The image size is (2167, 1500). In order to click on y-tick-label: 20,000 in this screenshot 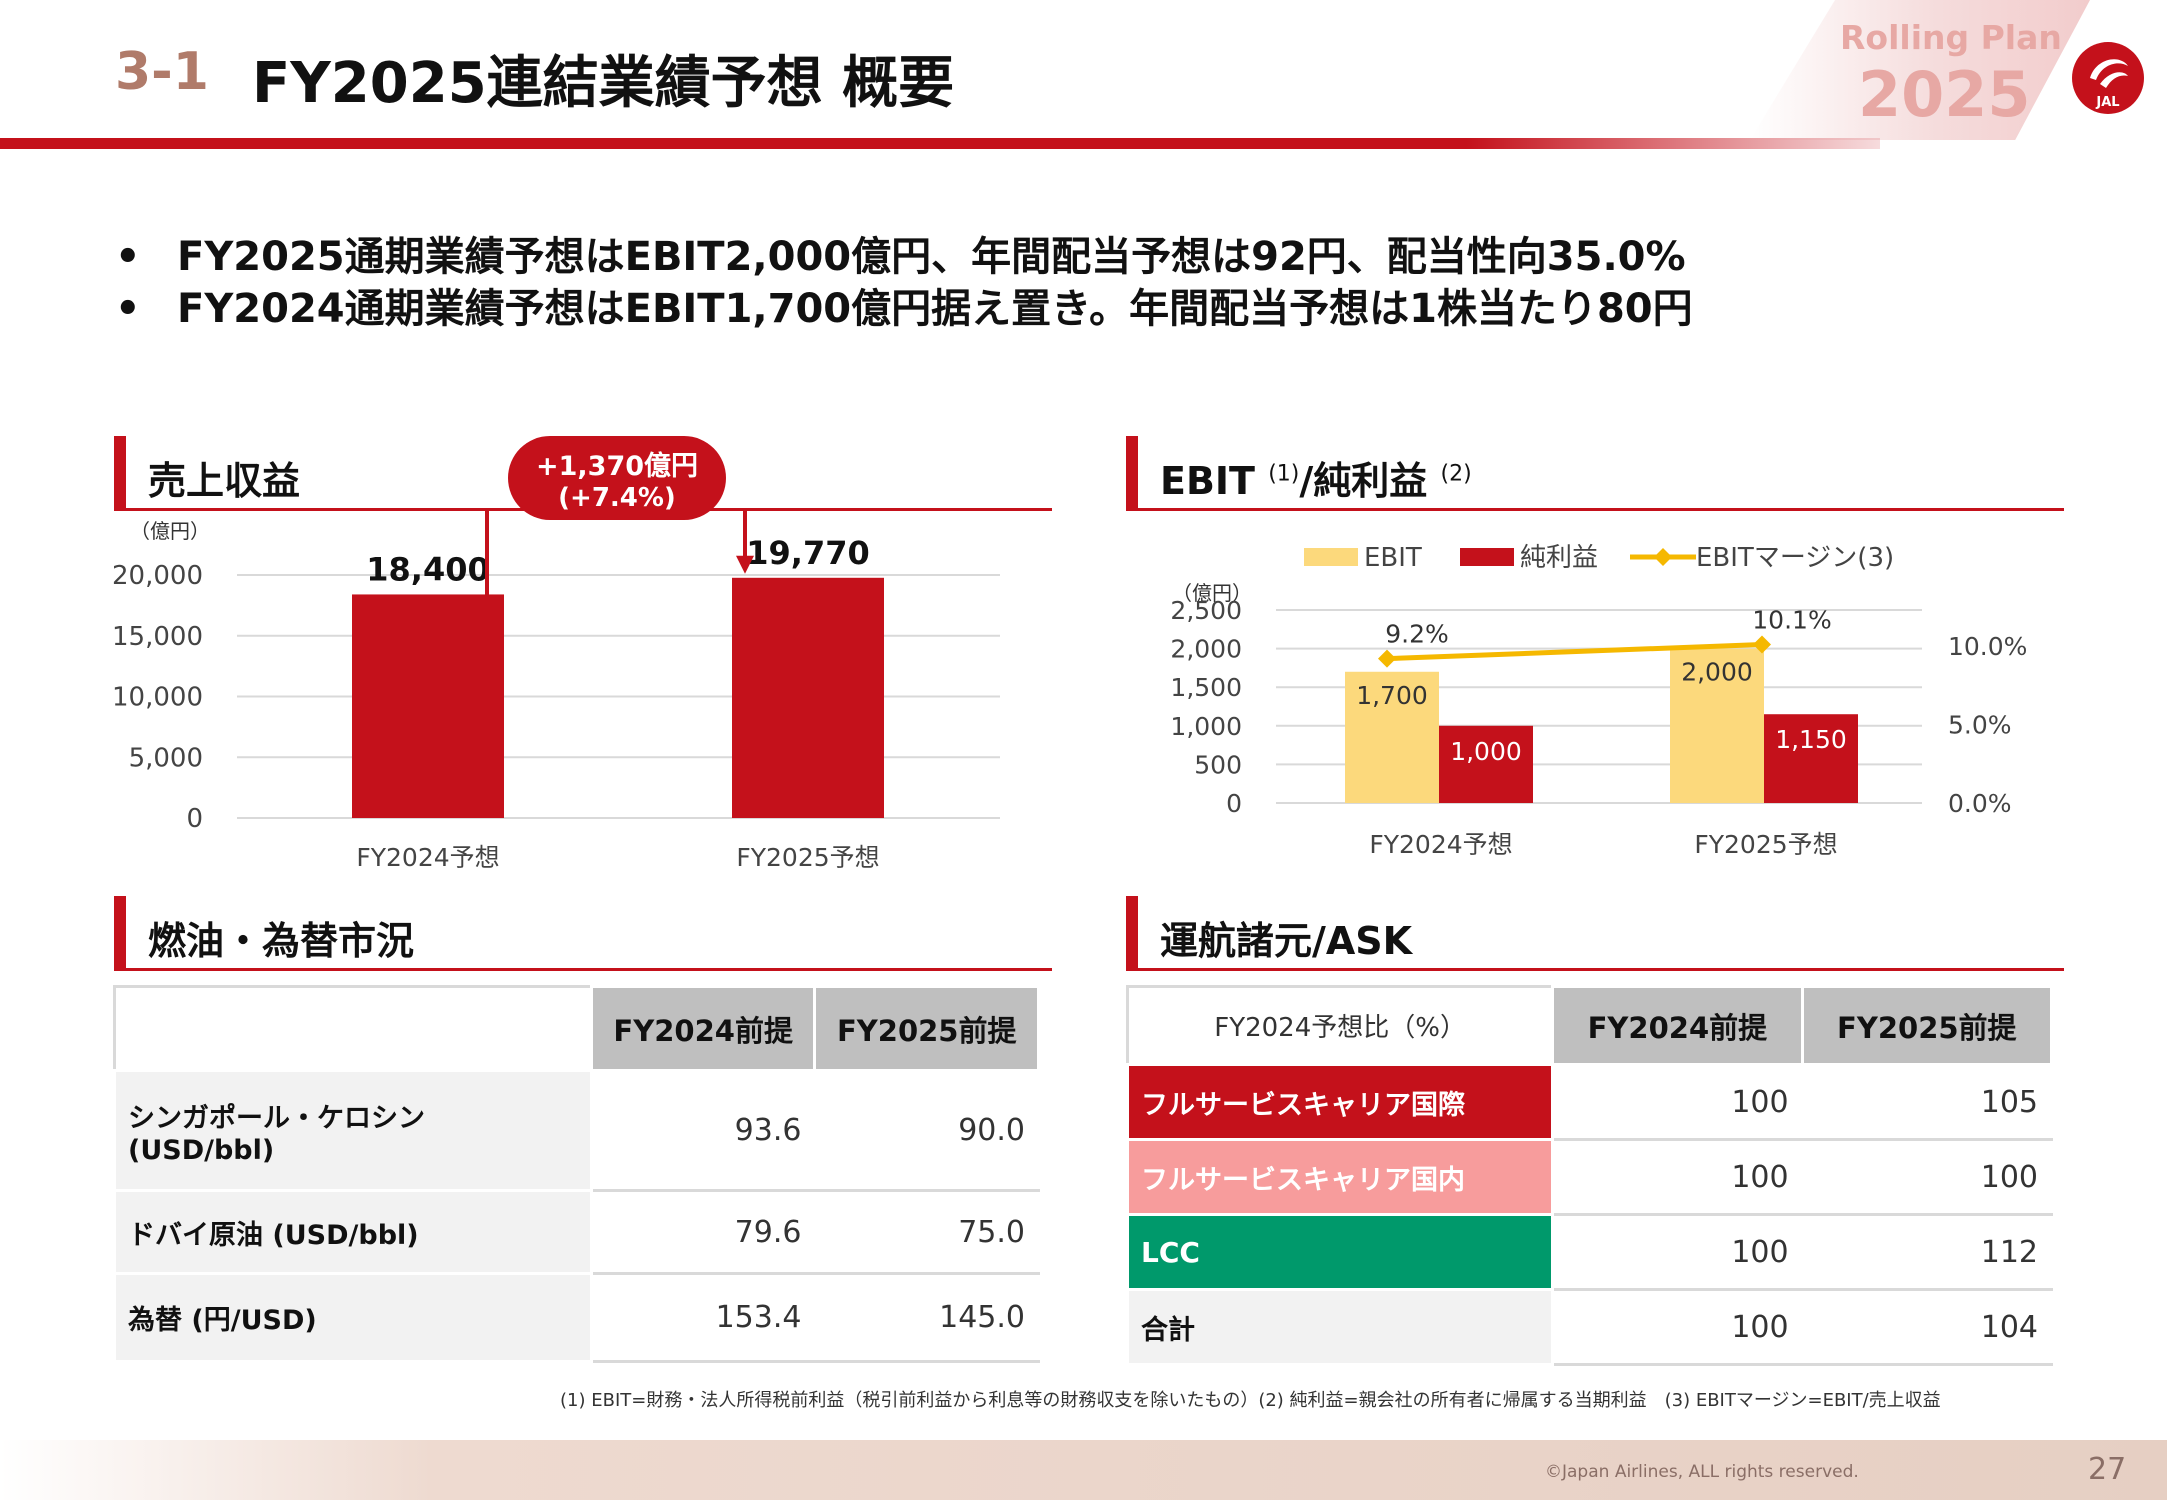, I will do `click(157, 576)`.